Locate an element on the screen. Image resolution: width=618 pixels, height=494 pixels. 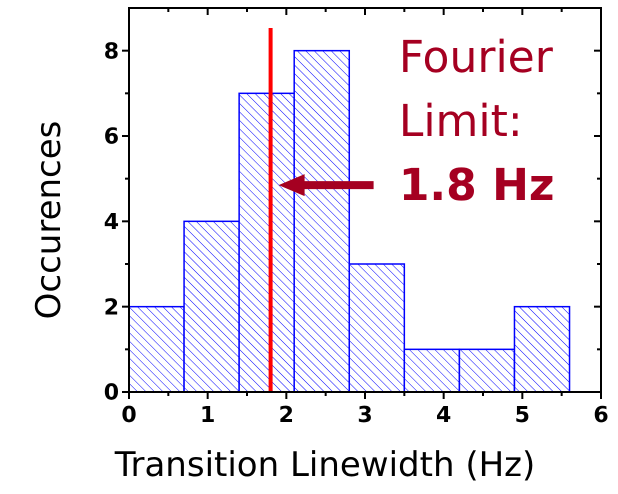
x-tick-label: 1 is located at coordinates (208, 415).